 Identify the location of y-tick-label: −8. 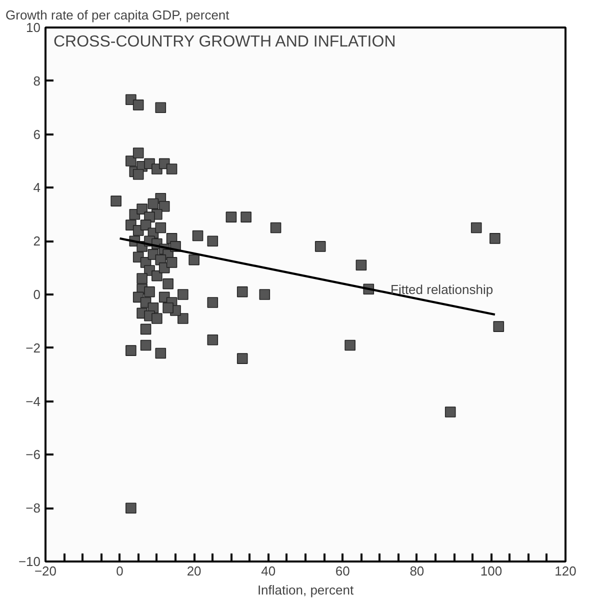
(33, 508).